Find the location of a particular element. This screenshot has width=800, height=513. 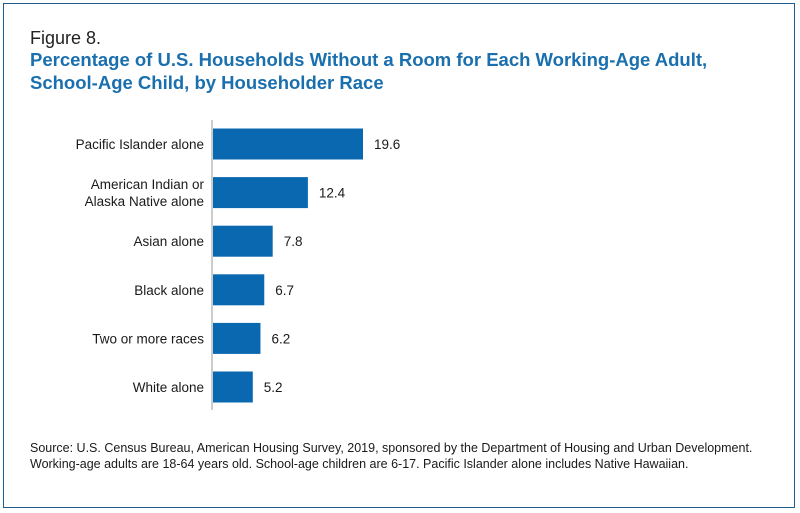

figure-label: Figure 8. is located at coordinates (66, 38).